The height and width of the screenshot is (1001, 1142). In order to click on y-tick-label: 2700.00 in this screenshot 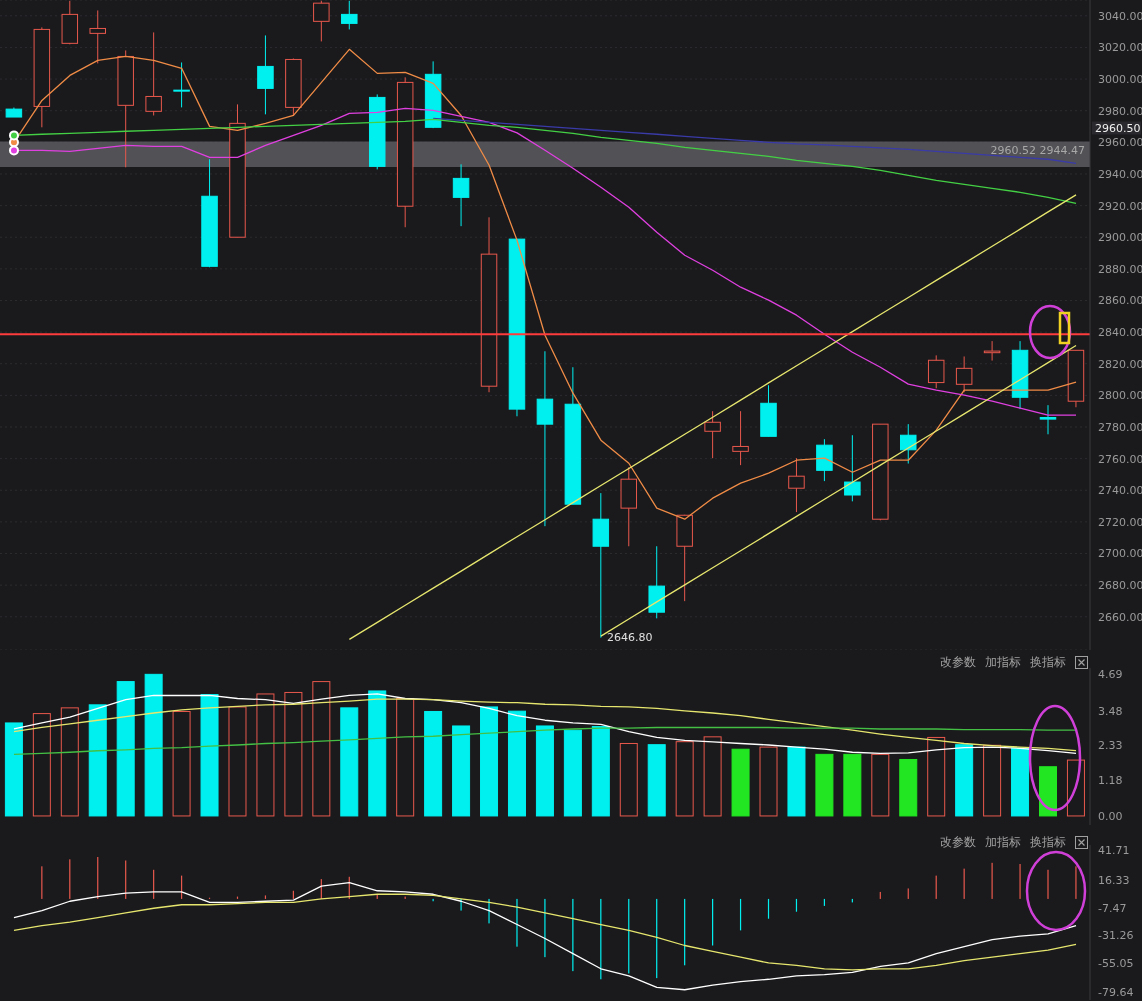, I will do `click(1120, 554)`.